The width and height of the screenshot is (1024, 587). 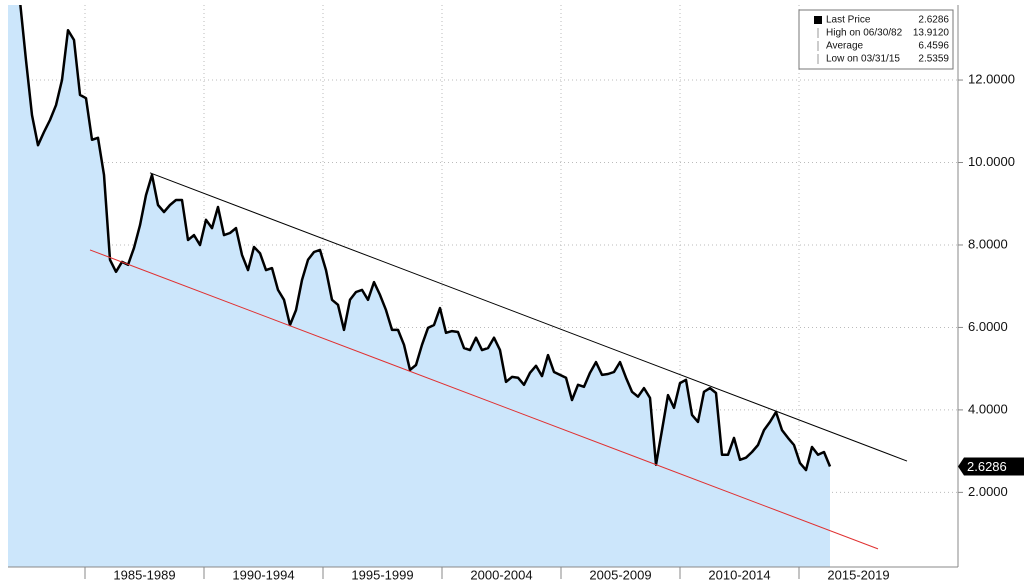 What do you see at coordinates (988, 326) in the screenshot?
I see `y-tick-label: 6.0000` at bounding box center [988, 326].